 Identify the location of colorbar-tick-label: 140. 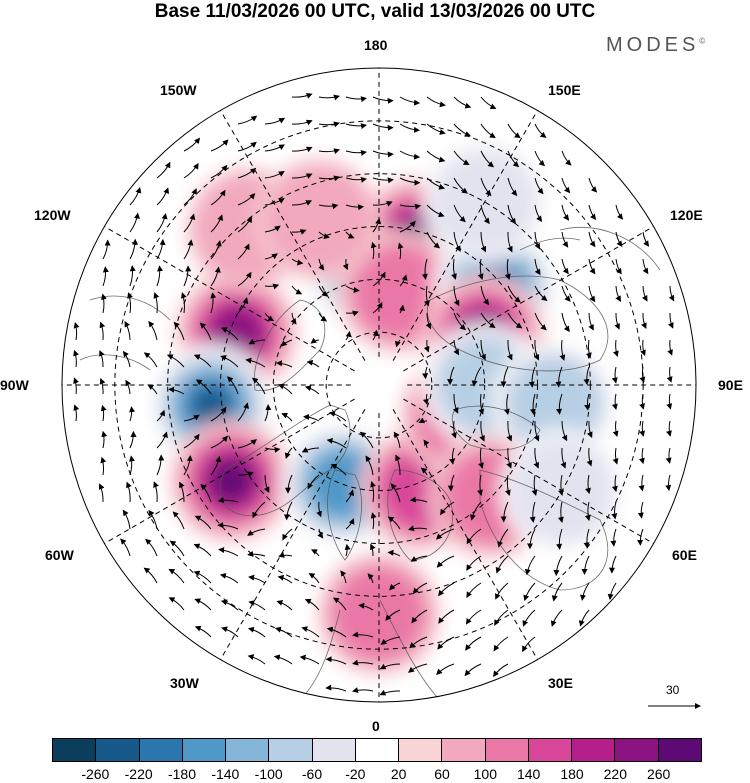
(528, 774).